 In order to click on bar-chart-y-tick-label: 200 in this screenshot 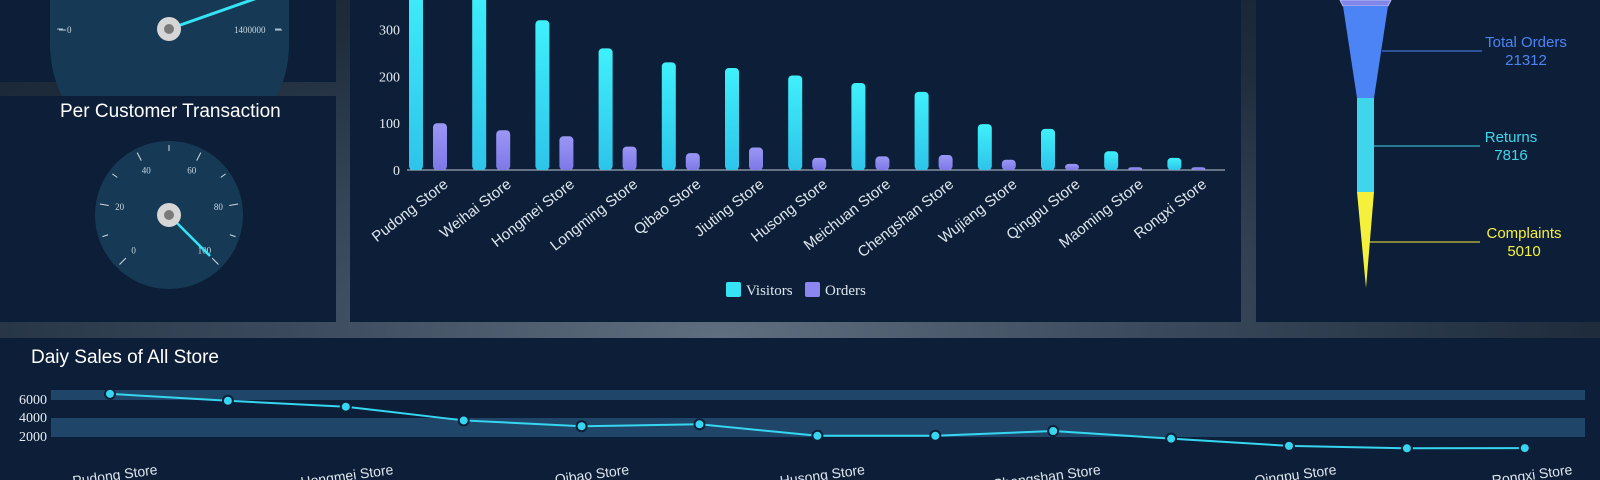, I will do `click(389, 77)`.